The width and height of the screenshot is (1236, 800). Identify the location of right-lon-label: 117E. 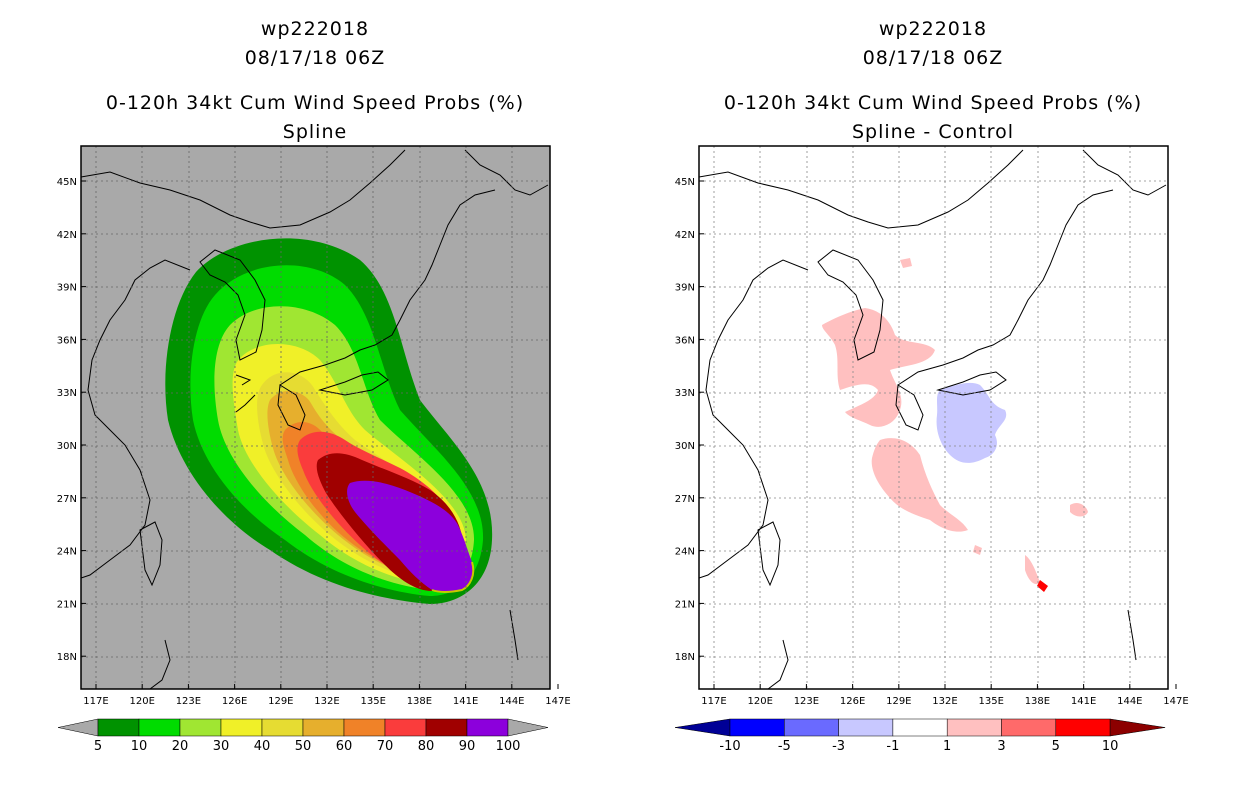
(713, 701).